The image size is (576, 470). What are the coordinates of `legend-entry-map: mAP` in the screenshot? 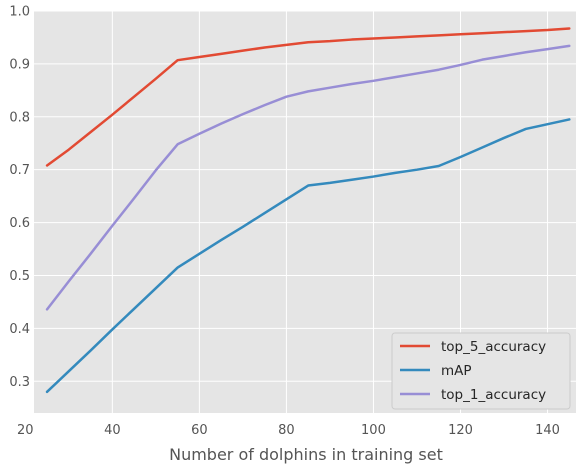 It's located at (436, 371).